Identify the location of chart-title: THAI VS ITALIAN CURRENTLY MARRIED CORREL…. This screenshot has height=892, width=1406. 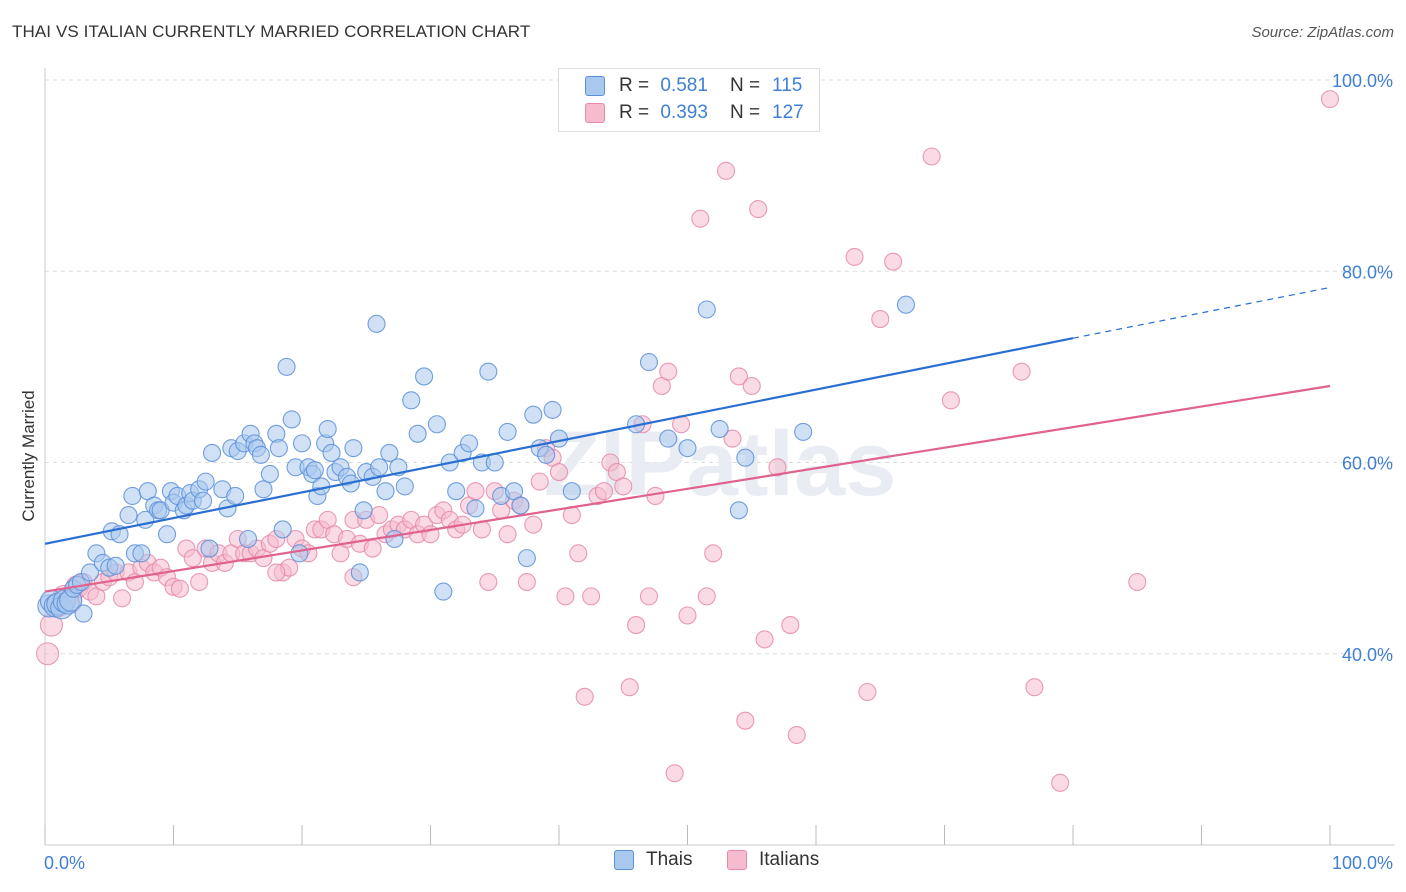
(271, 31).